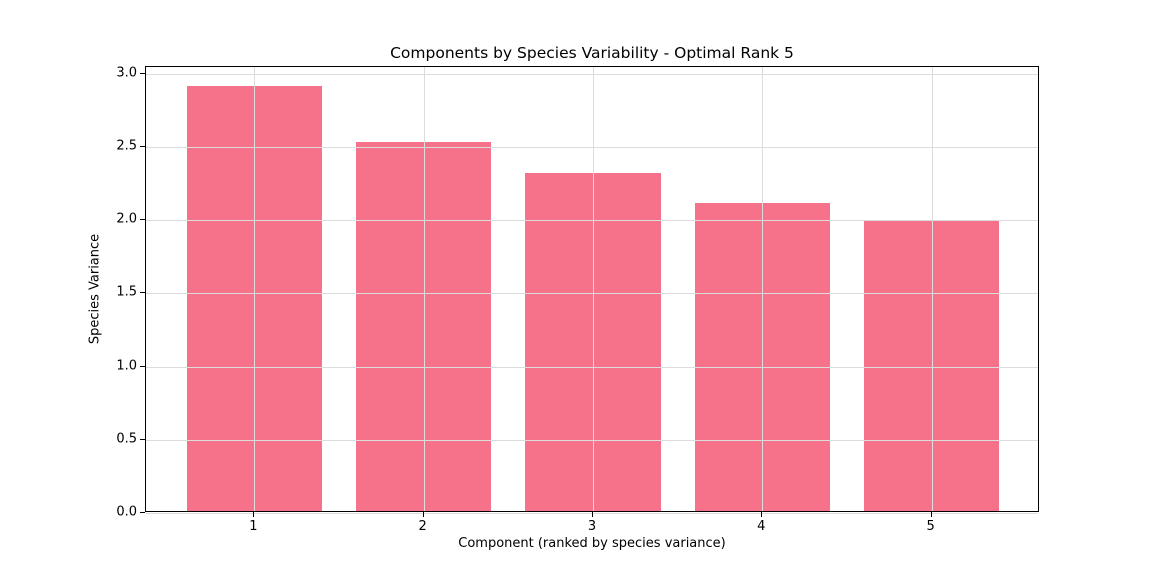 The height and width of the screenshot is (576, 1152). Describe the element at coordinates (253, 526) in the screenshot. I see `x-tick-label: 1` at that location.